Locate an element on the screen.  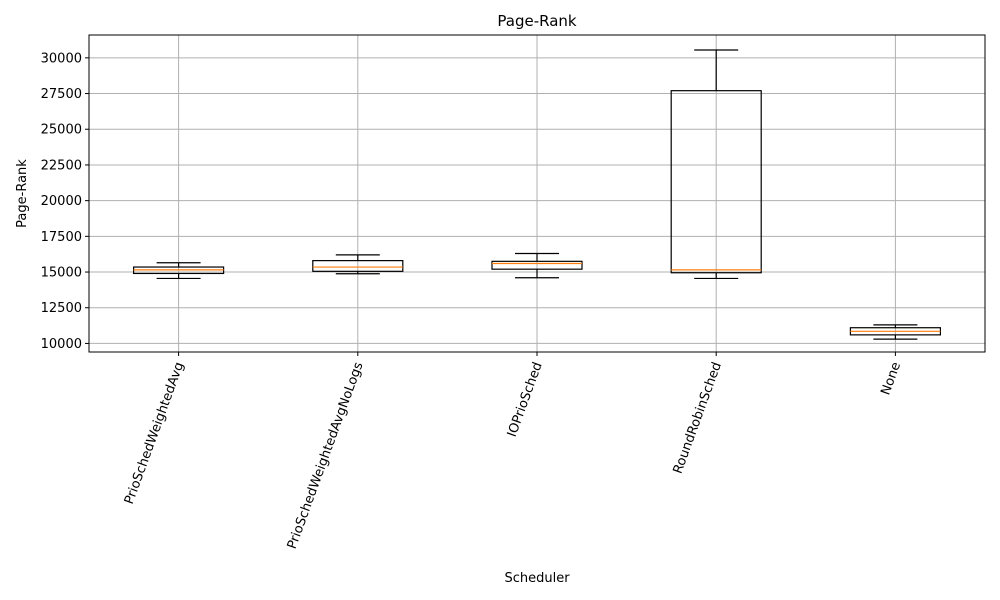
x-axis-label: Scheduler is located at coordinates (537, 578).